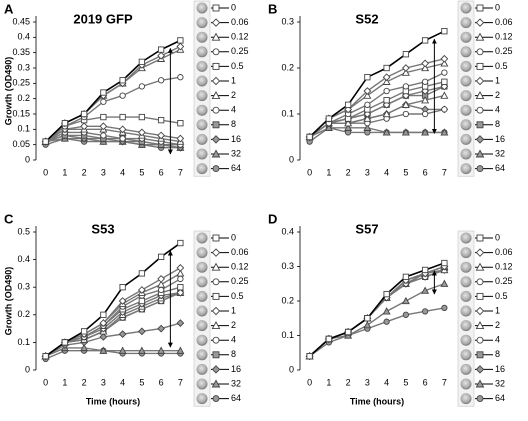 This screenshot has width=528, height=421. Describe the element at coordinates (103, 382) in the screenshot. I see `x-tick-label: 3` at that location.